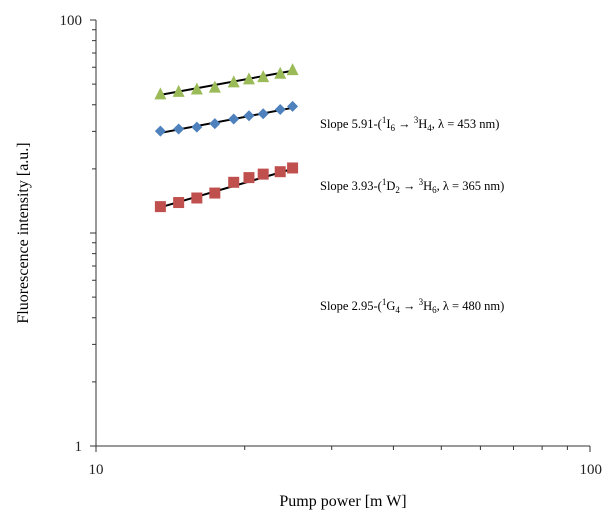  Describe the element at coordinates (226, 187) in the screenshot. I see `series-square` at that location.